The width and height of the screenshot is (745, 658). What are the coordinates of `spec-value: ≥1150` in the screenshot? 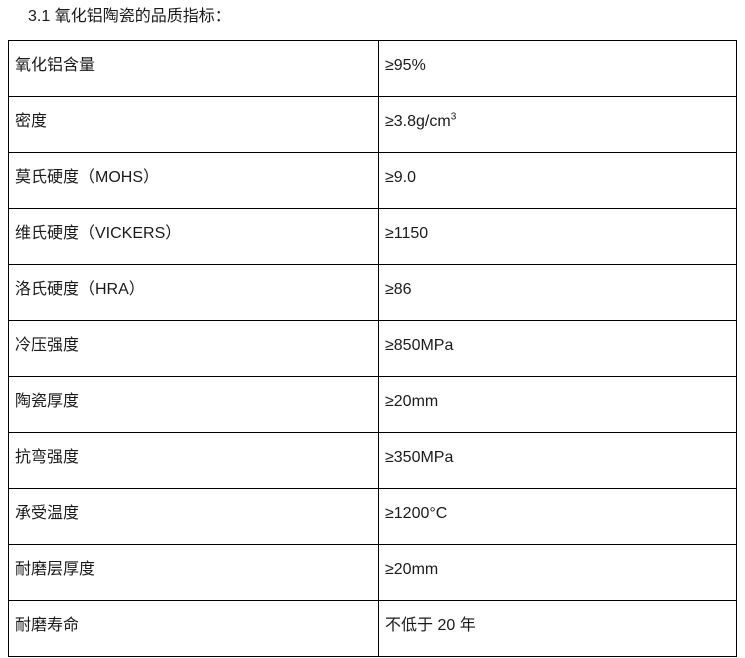 It's located at (557, 236).